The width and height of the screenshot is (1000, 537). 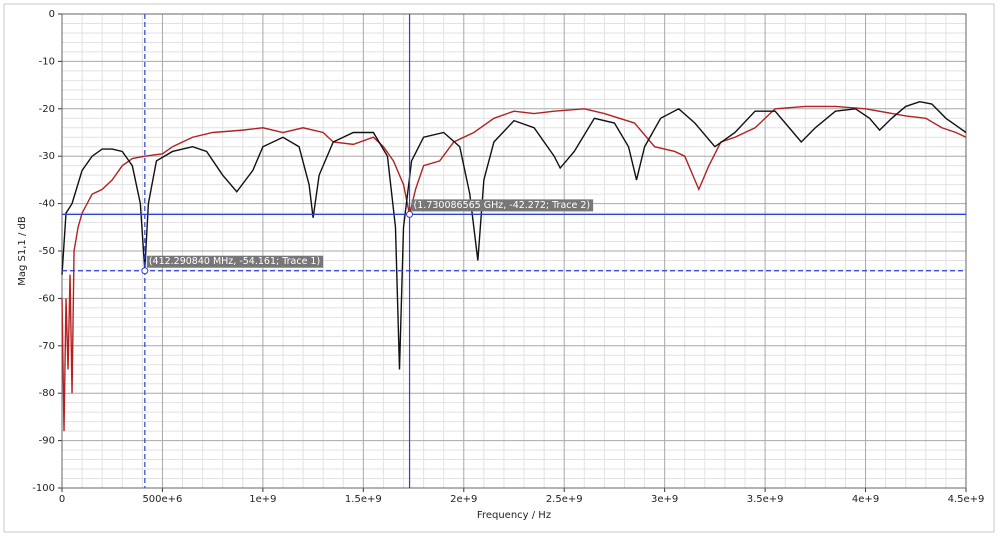 What do you see at coordinates (865, 499) in the screenshot?
I see `x-tick-label: 4e+9` at bounding box center [865, 499].